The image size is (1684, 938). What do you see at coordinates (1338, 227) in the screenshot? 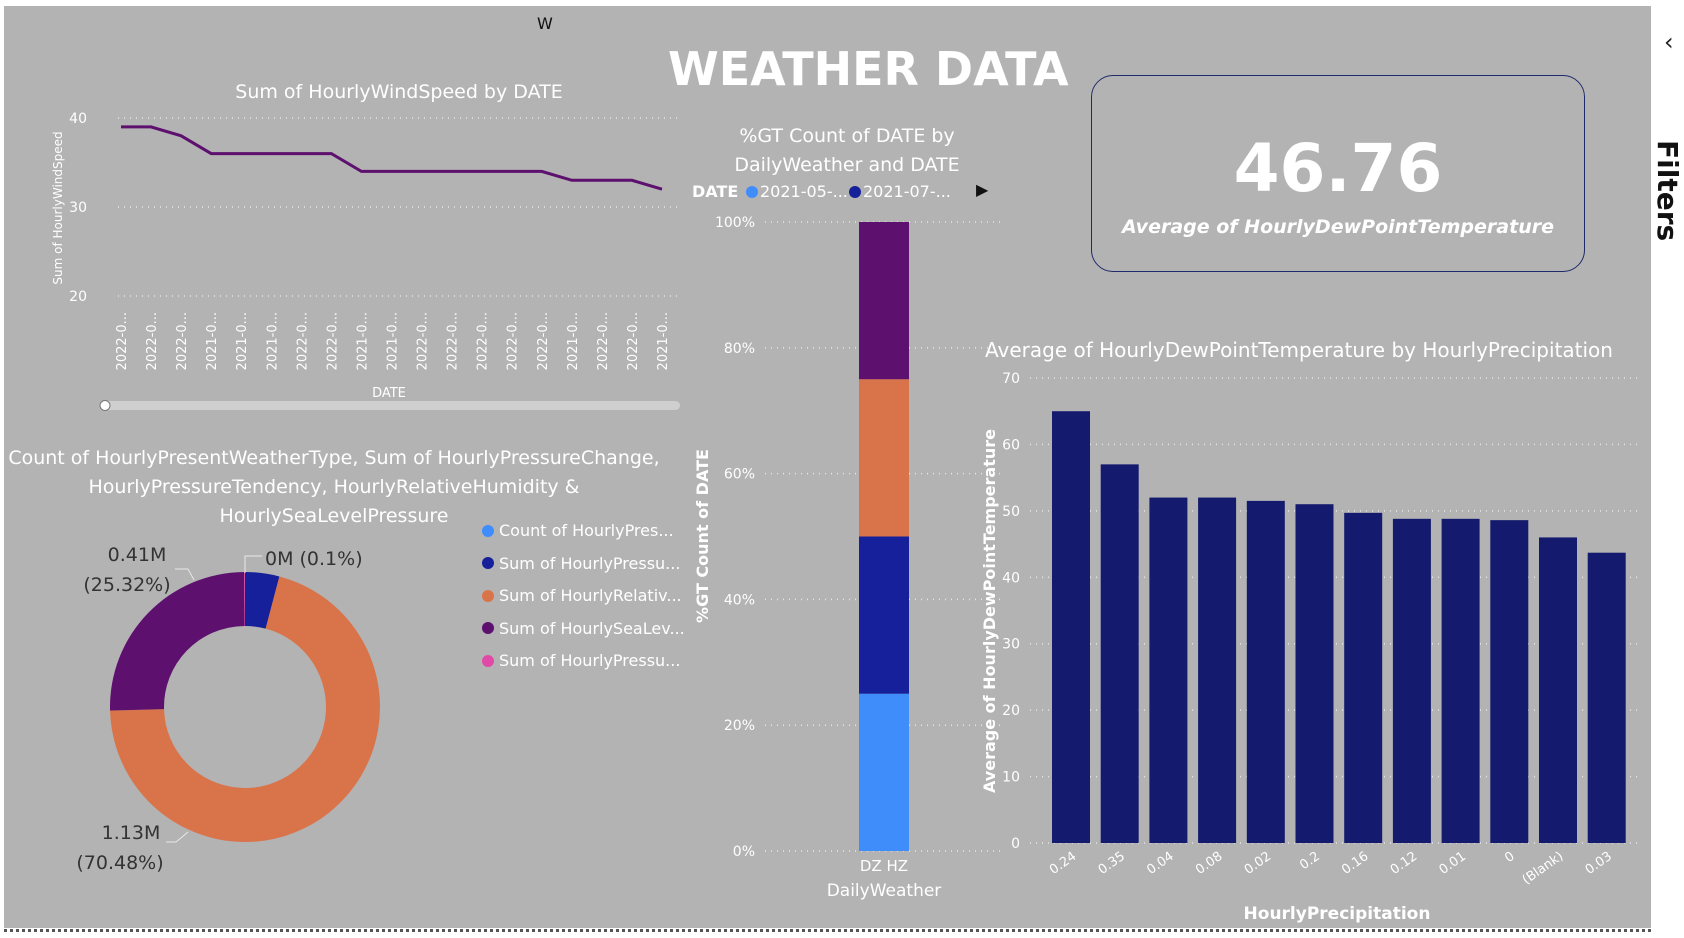
I see `kpi-label: Average of HourlyDewPointTemperature` at bounding box center [1338, 227].